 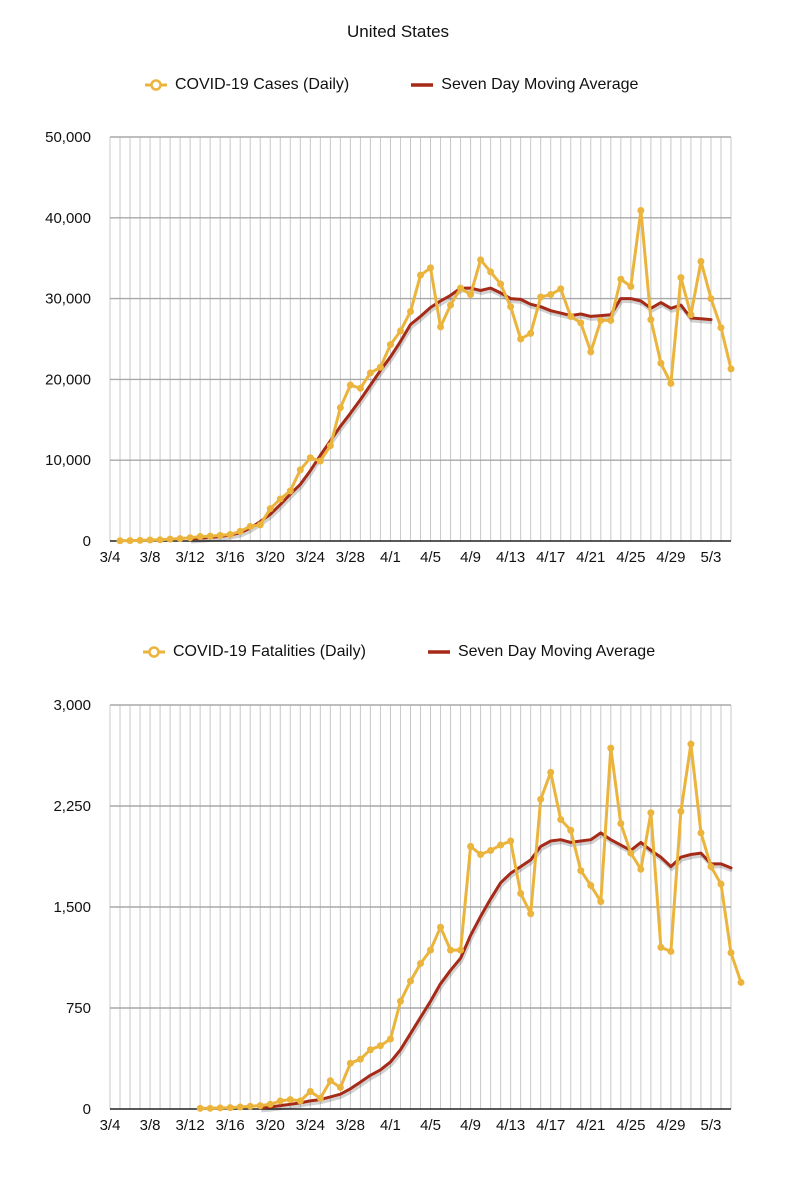 What do you see at coordinates (350, 1125) in the screenshot?
I see `x-tick-label: 3/28` at bounding box center [350, 1125].